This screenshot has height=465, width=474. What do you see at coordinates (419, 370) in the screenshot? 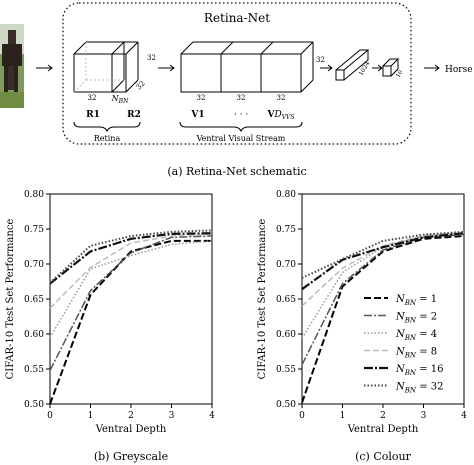
I see `legend-label: NBN = 16` at bounding box center [419, 370].